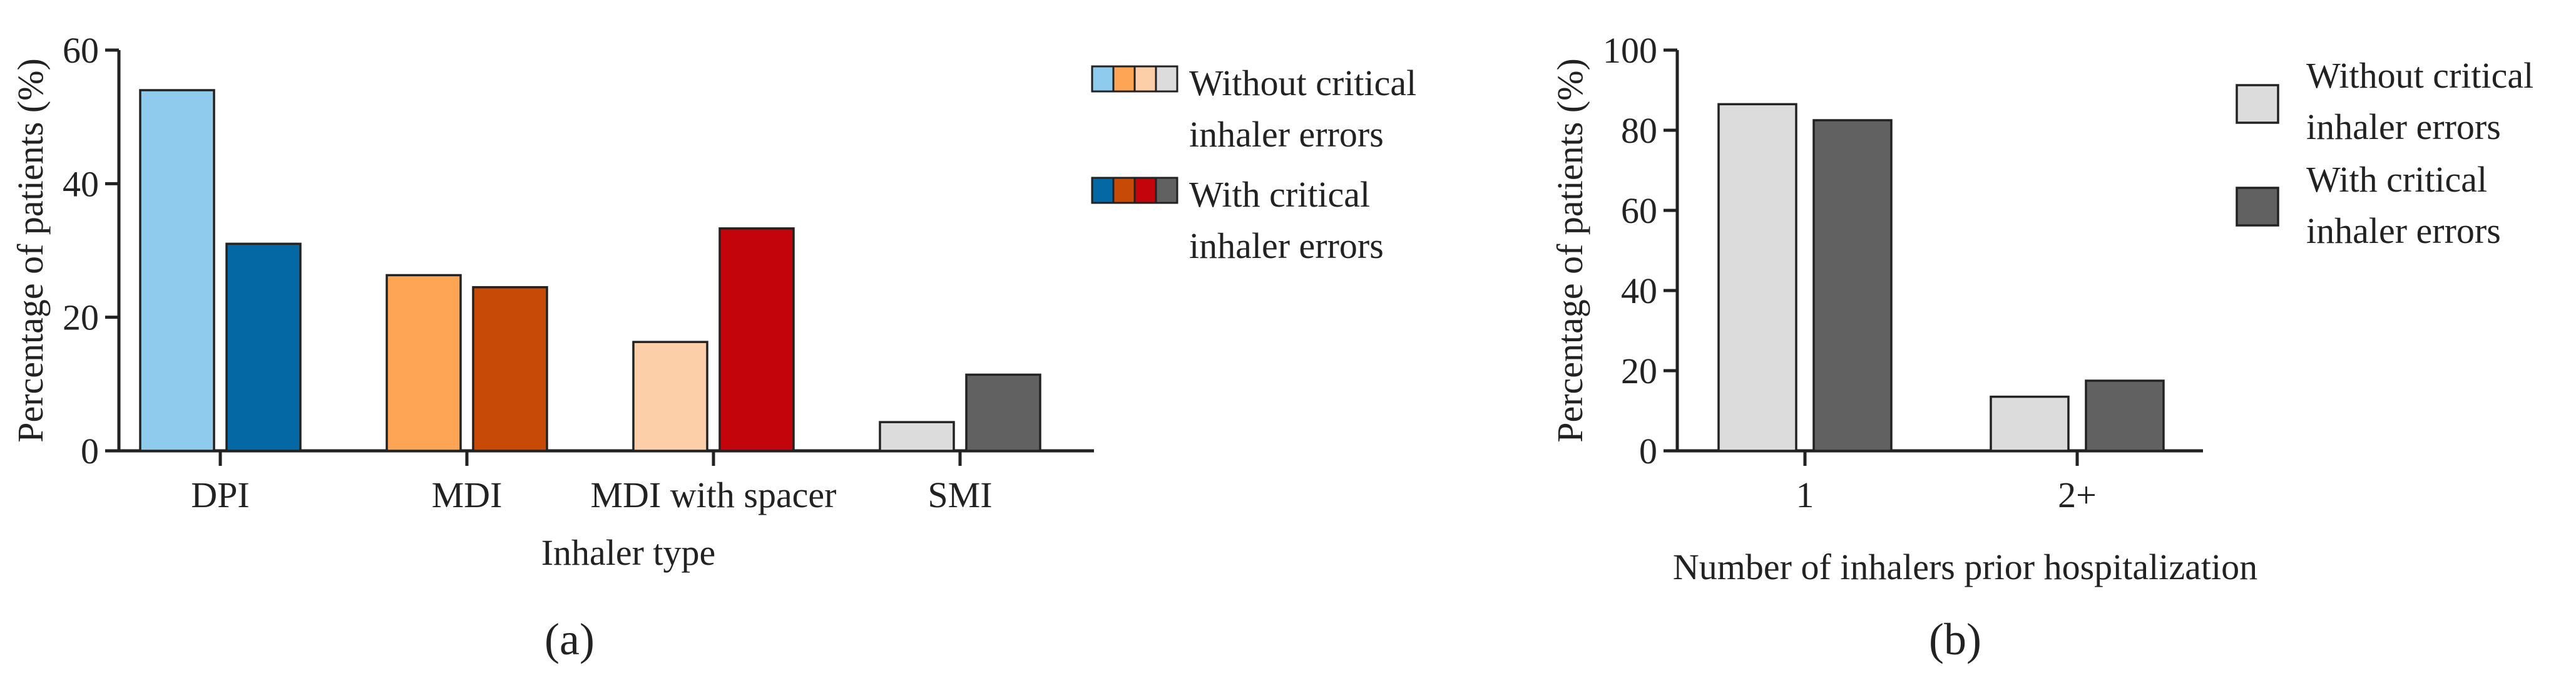 The height and width of the screenshot is (685, 2576). What do you see at coordinates (1630, 50) in the screenshot?
I see `y-tick-label: 100` at bounding box center [1630, 50].